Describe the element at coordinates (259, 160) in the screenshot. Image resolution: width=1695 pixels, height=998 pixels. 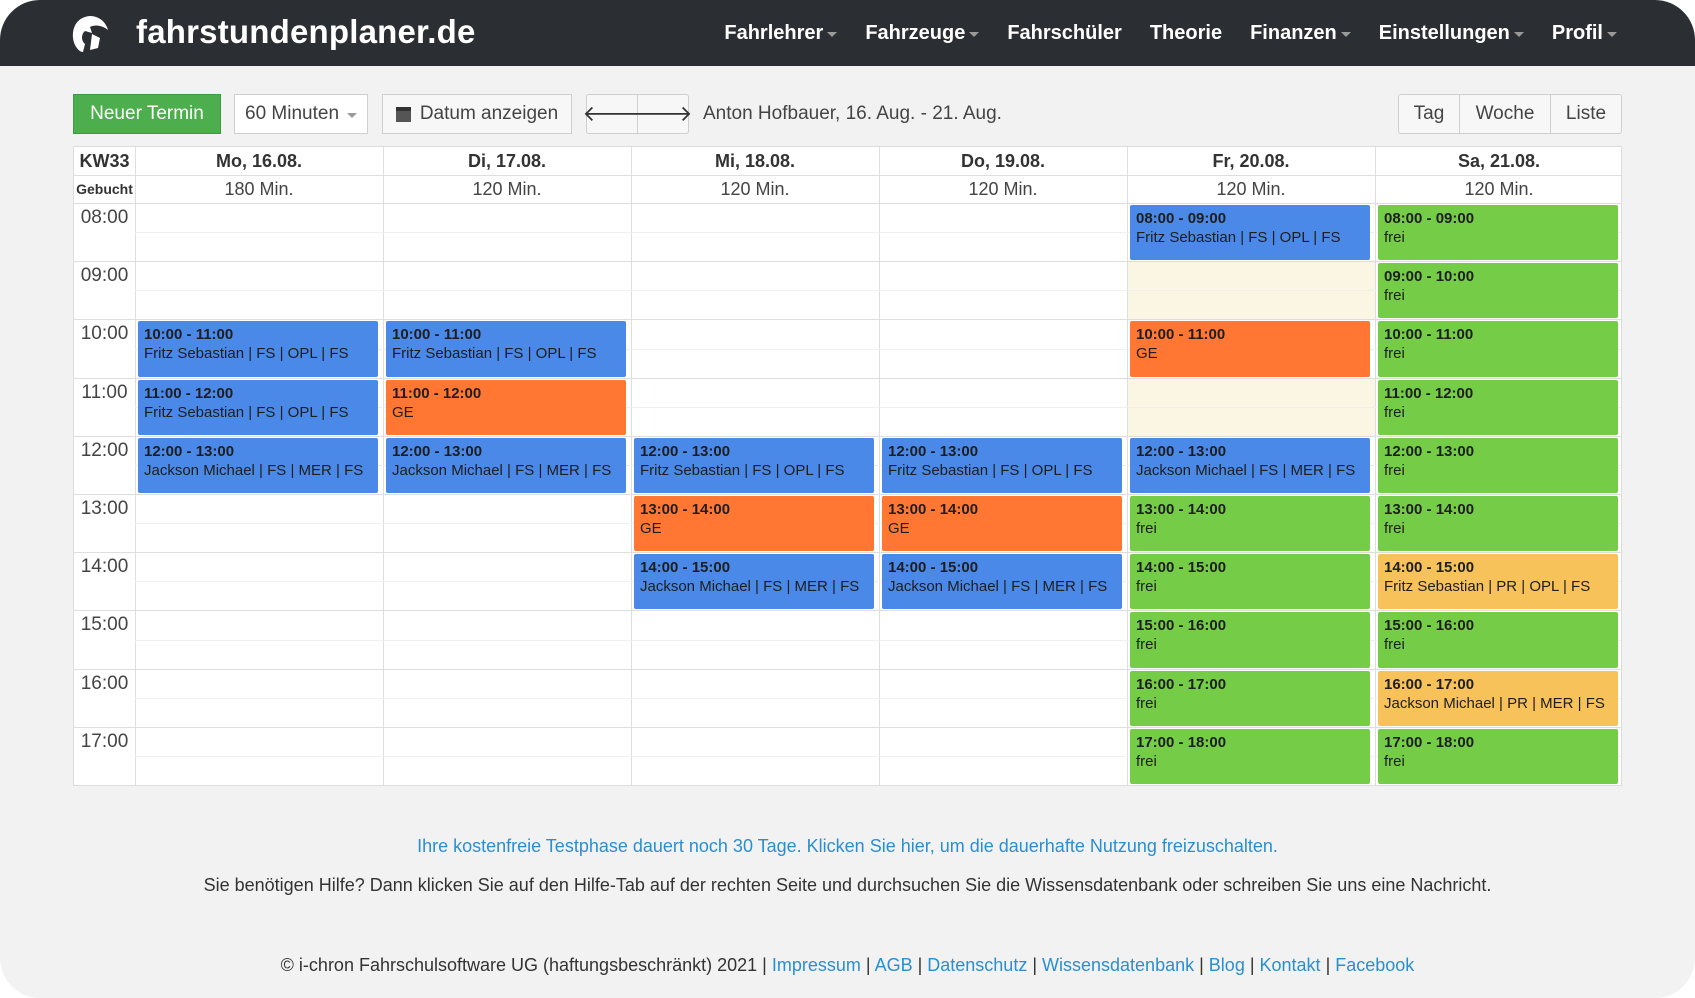
I see `day-header: Mo, 16.08.` at that location.